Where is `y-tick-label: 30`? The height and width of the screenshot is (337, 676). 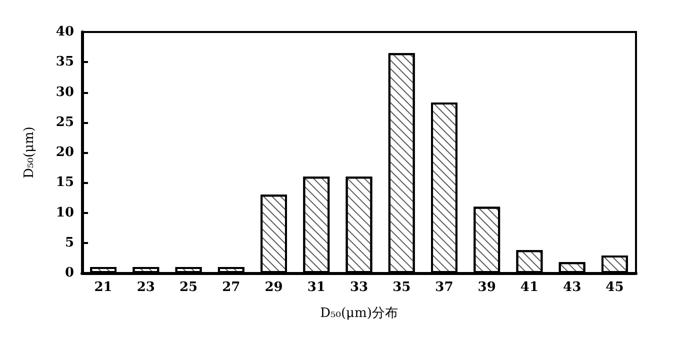
y-tick-label: 30 is located at coordinates (65, 92).